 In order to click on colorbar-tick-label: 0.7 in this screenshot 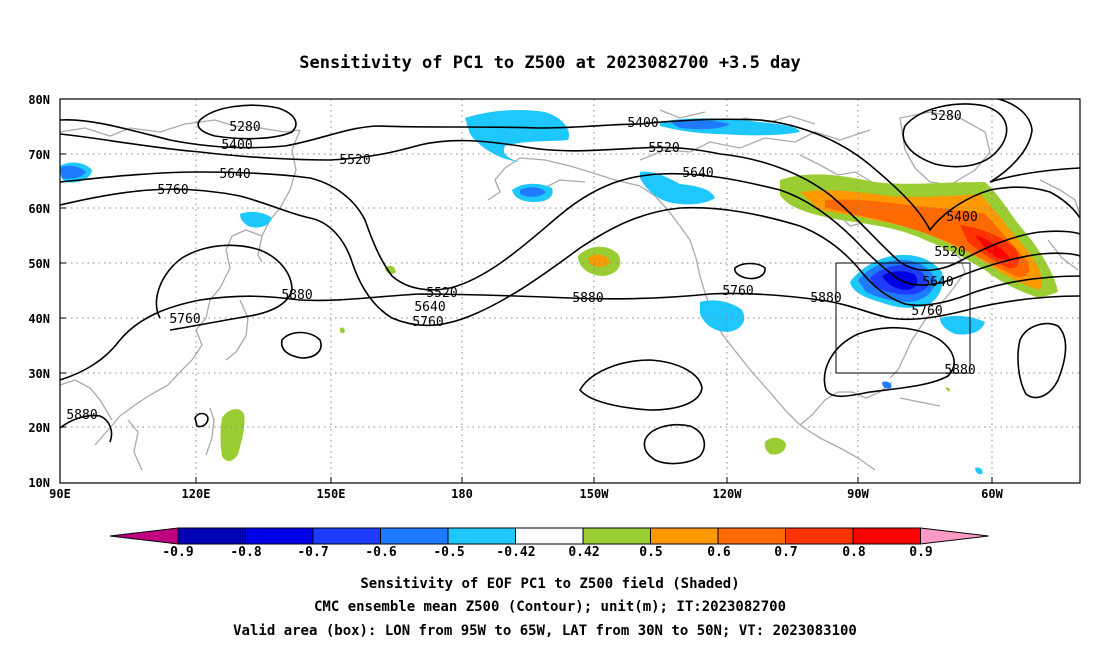, I will do `click(785, 552)`.